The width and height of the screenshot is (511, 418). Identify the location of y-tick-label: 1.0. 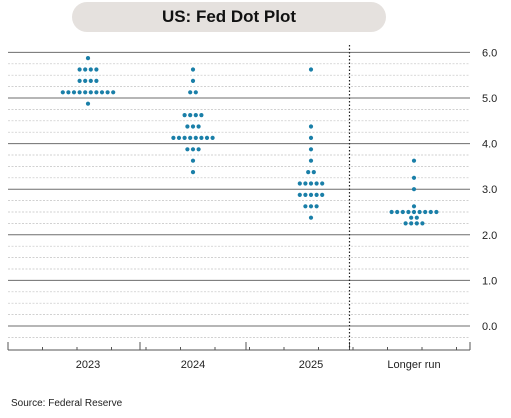
(489, 281).